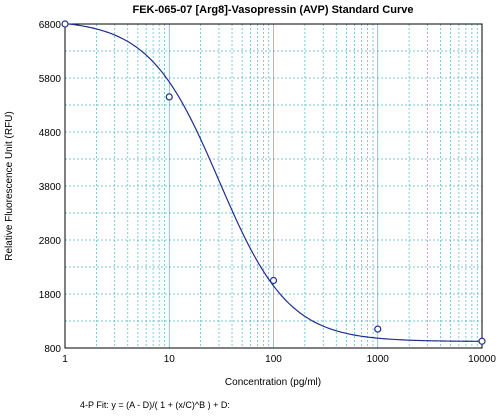  What do you see at coordinates (65, 359) in the screenshot?
I see `x-tick-label: 1` at bounding box center [65, 359].